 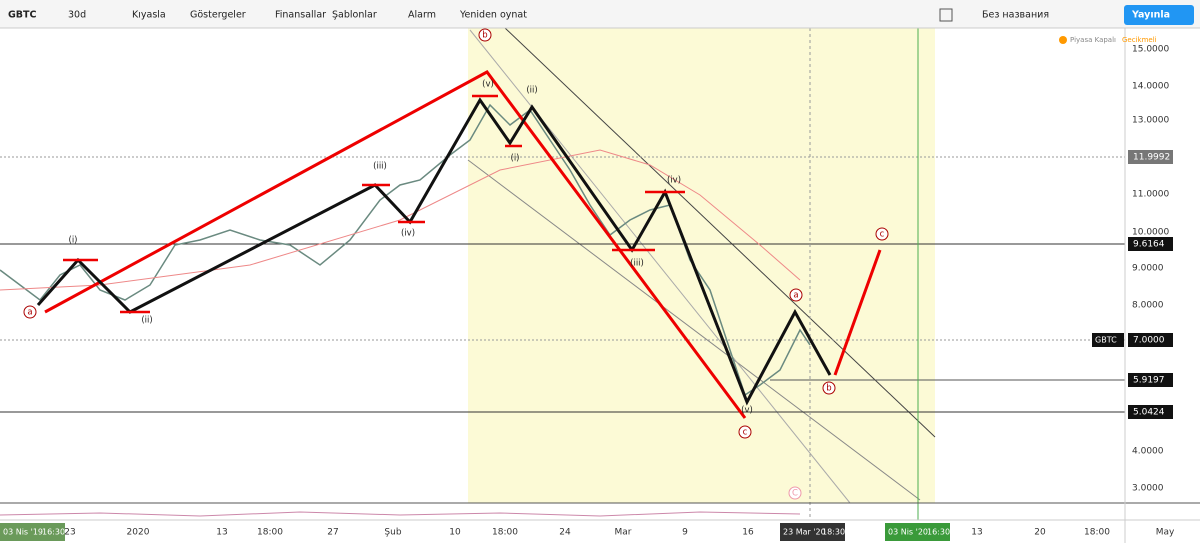 I want to click on time-tick: 24, so click(x=565, y=533).